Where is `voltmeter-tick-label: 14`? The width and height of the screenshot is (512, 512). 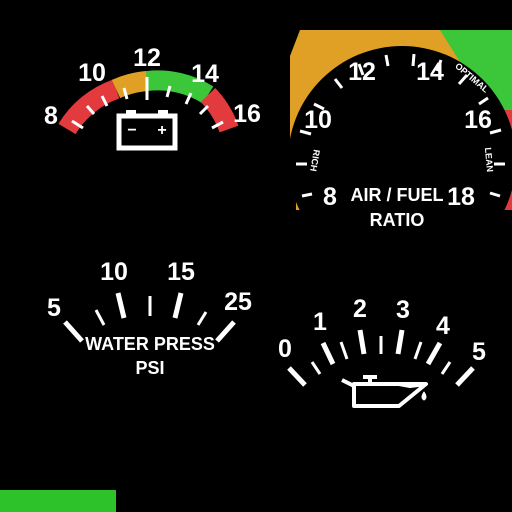
voltmeter-tick-label: 14 is located at coordinates (205, 74).